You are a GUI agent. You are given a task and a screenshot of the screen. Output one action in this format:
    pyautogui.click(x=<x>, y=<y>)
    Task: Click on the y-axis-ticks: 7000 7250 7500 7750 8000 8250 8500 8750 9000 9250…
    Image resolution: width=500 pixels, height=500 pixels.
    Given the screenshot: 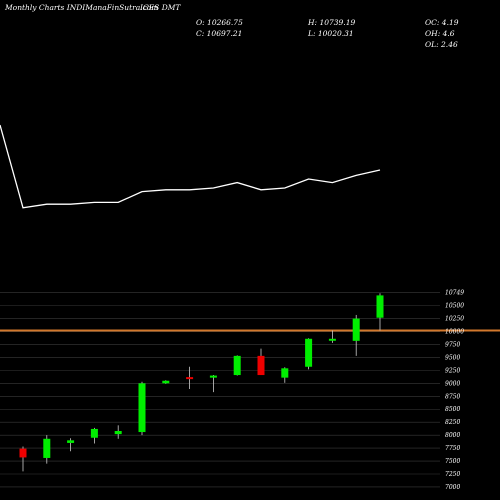 What is the action you would take?
    pyautogui.click(x=454, y=390)
    